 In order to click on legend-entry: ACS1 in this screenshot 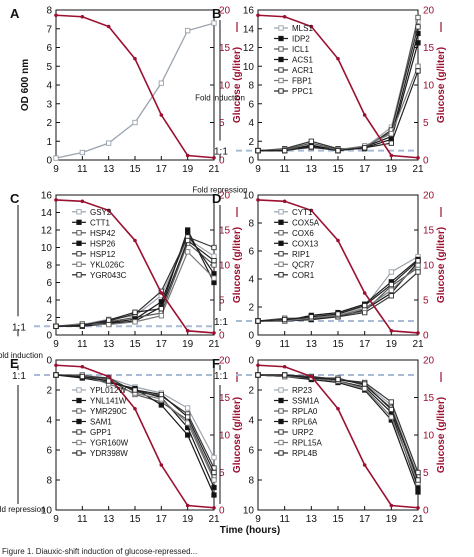, I will do `click(302, 60)`.